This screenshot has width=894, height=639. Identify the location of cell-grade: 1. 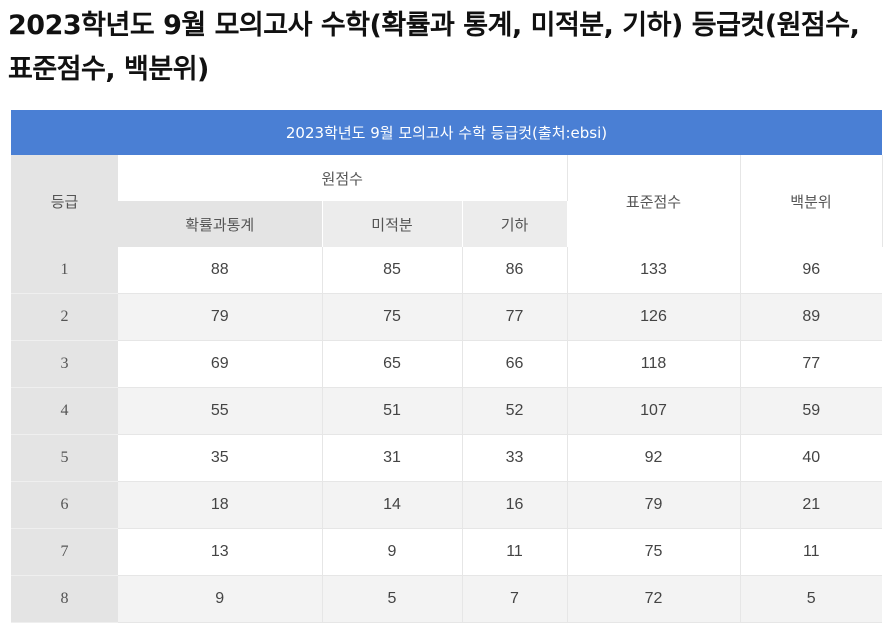
(64, 270).